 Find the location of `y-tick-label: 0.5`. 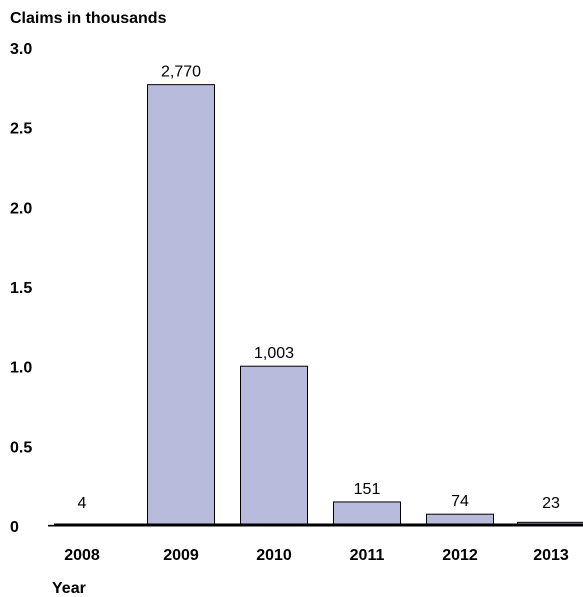

y-tick-label: 0.5 is located at coordinates (21, 447).